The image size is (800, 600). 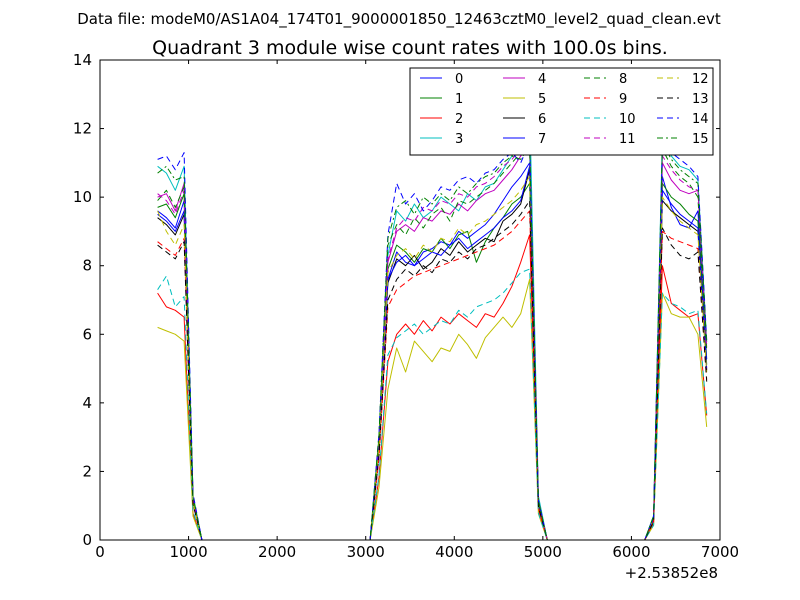 I want to click on legend-label-14: 14, so click(x=700, y=119).